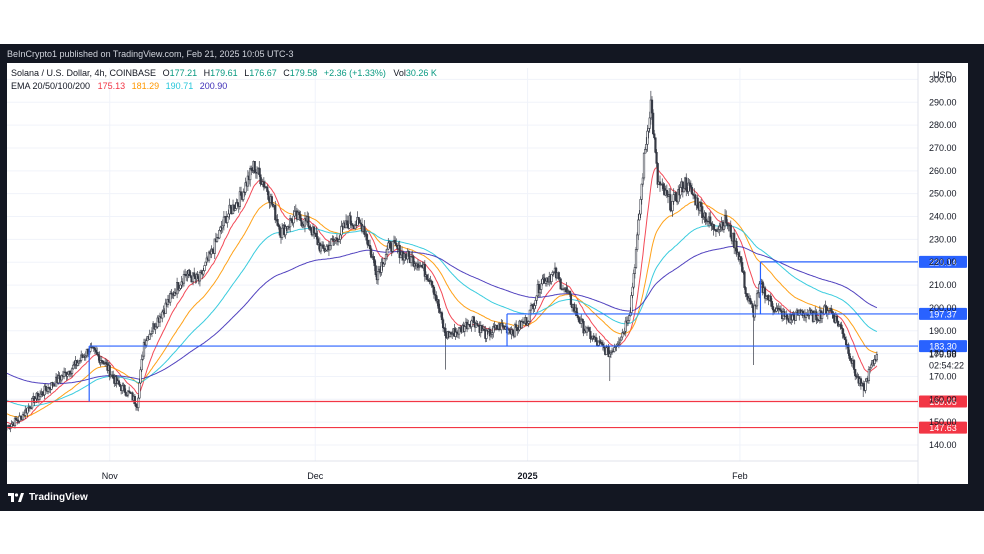 The image size is (984, 554). What do you see at coordinates (83, 73) in the screenshot?
I see `symbol-title: Solana / U.S. Dollar, 4h, COINBASE` at bounding box center [83, 73].